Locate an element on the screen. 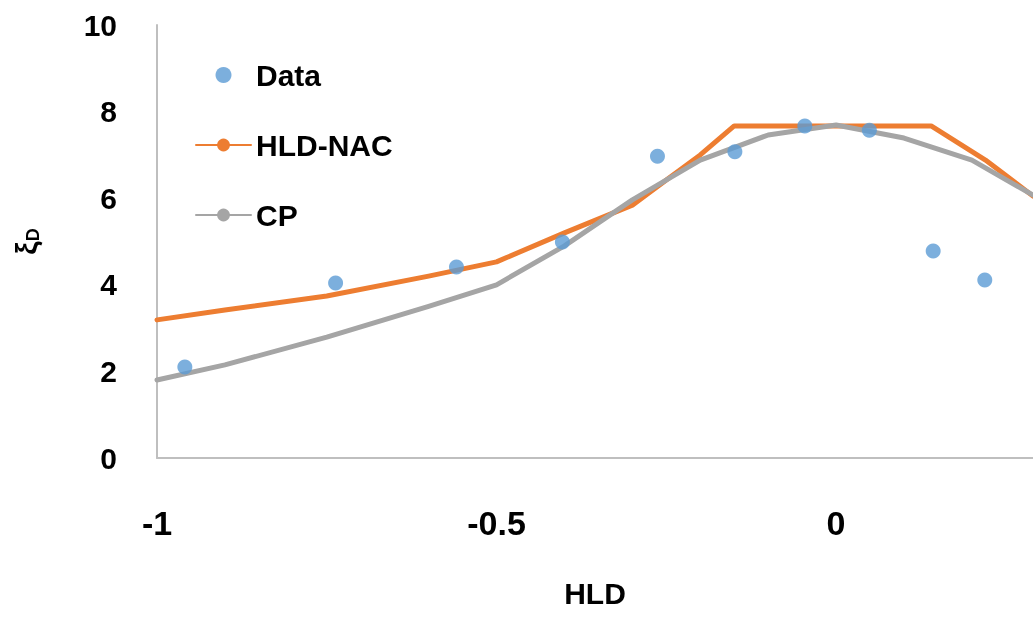 The width and height of the screenshot is (1033, 617). x-axis-title: HLD is located at coordinates (595, 593).